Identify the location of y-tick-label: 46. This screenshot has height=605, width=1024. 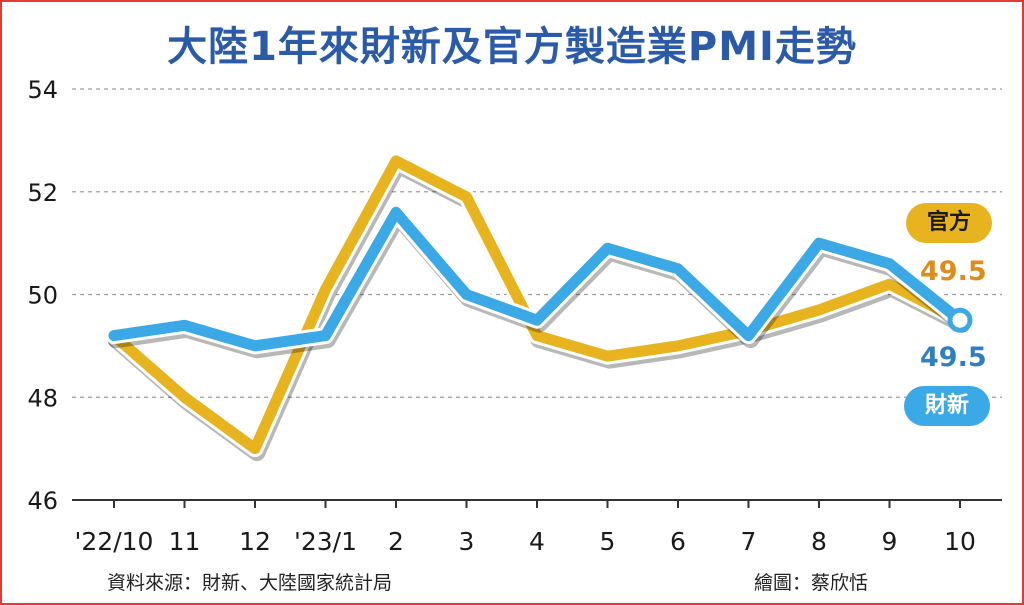
(42, 501).